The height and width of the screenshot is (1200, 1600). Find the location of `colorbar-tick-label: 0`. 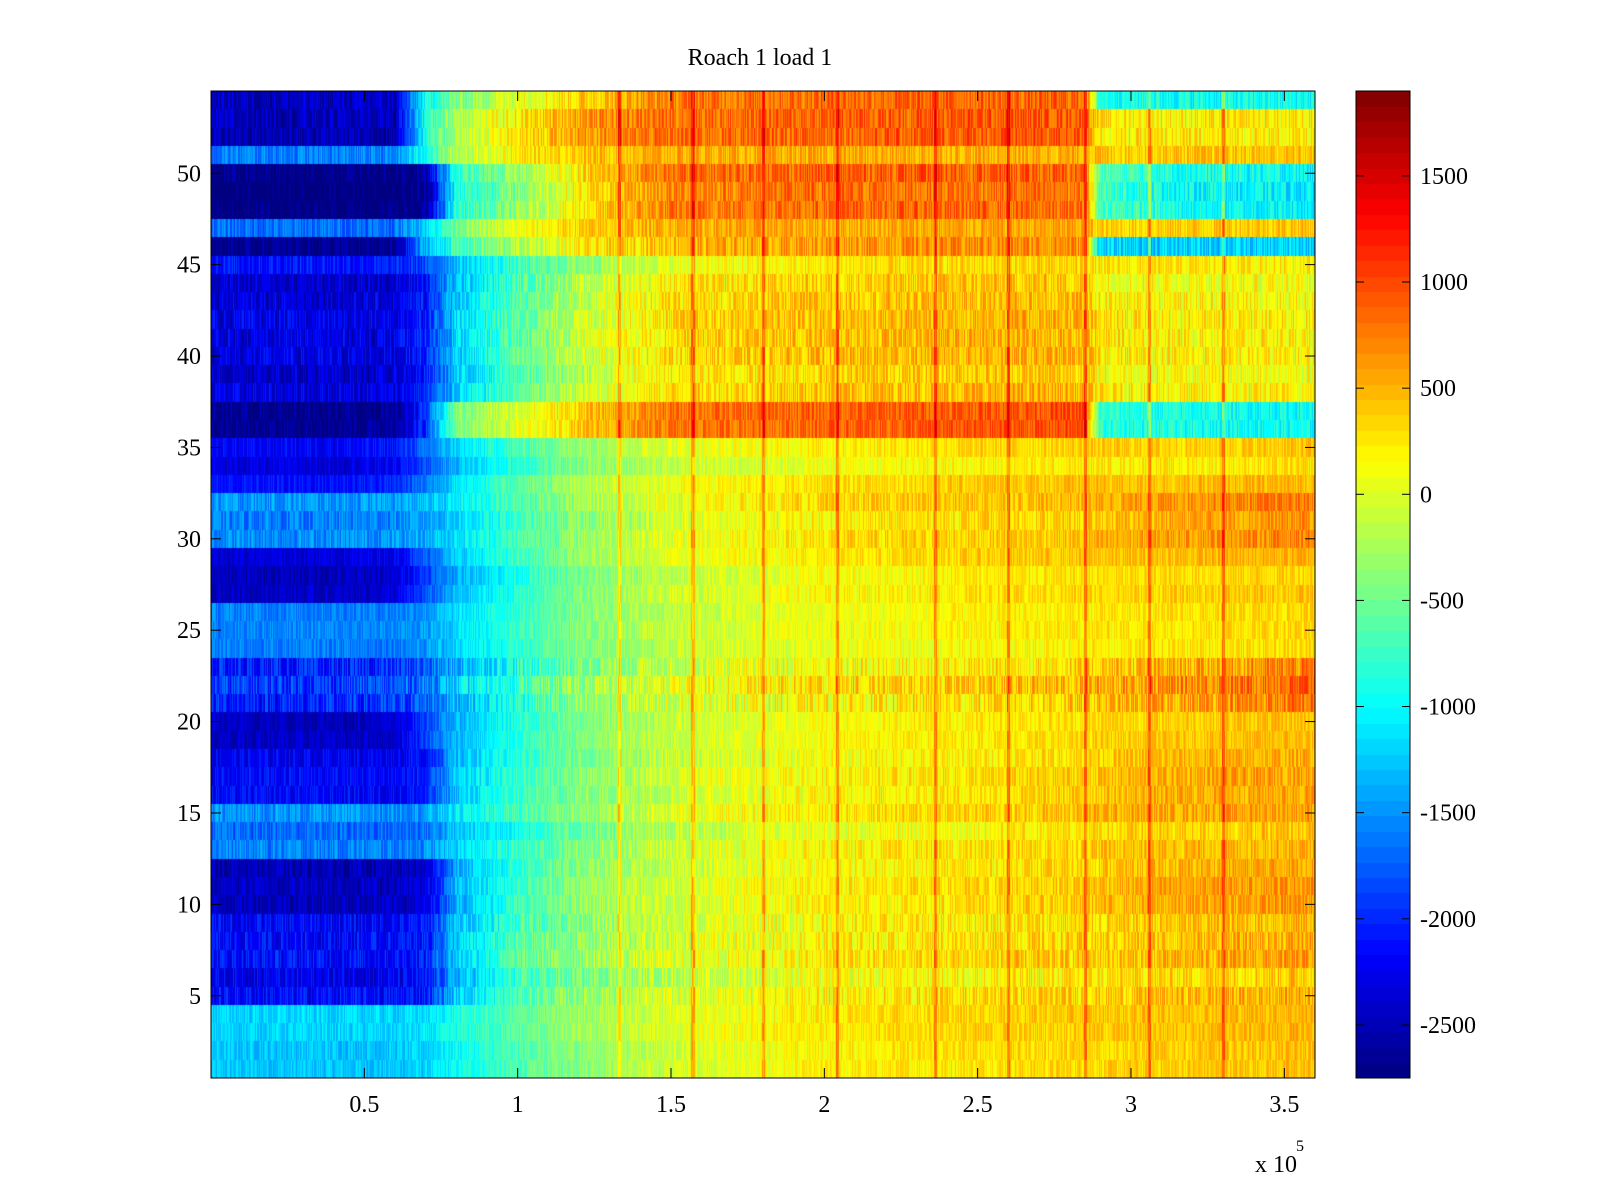

colorbar-tick-label: 0 is located at coordinates (1426, 495).